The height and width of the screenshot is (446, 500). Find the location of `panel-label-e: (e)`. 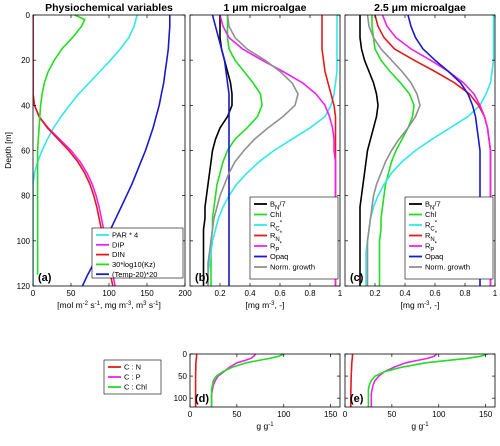

panel-label-e: (e) is located at coordinates (357, 399).